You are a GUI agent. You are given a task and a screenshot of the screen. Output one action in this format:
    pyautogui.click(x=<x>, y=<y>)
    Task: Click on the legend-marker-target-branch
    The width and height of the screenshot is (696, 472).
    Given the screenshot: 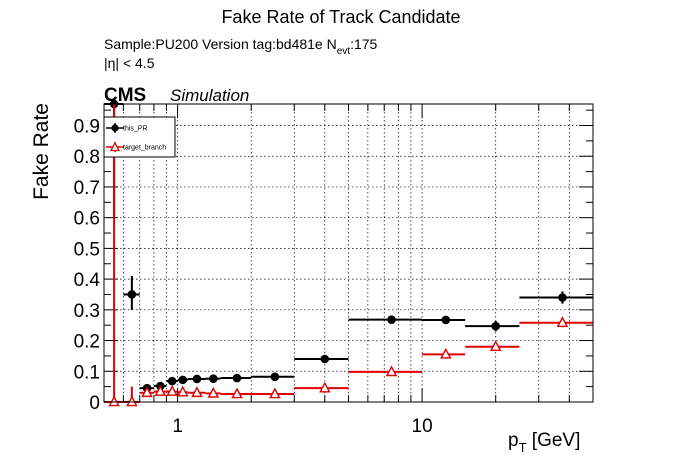 What is the action you would take?
    pyautogui.click(x=115, y=146)
    